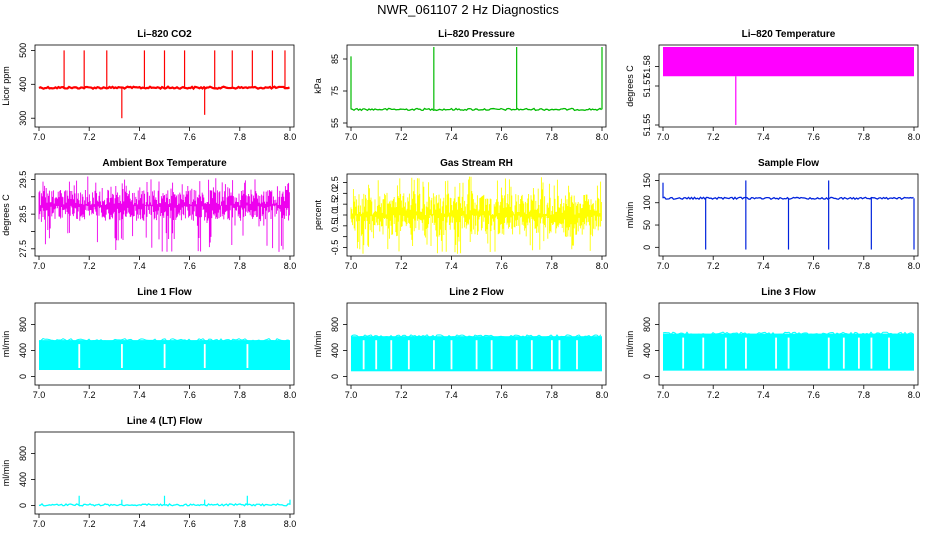 The width and height of the screenshot is (936, 540). Describe the element at coordinates (335, 123) in the screenshot. I see `y-tick-label: 55` at that location.